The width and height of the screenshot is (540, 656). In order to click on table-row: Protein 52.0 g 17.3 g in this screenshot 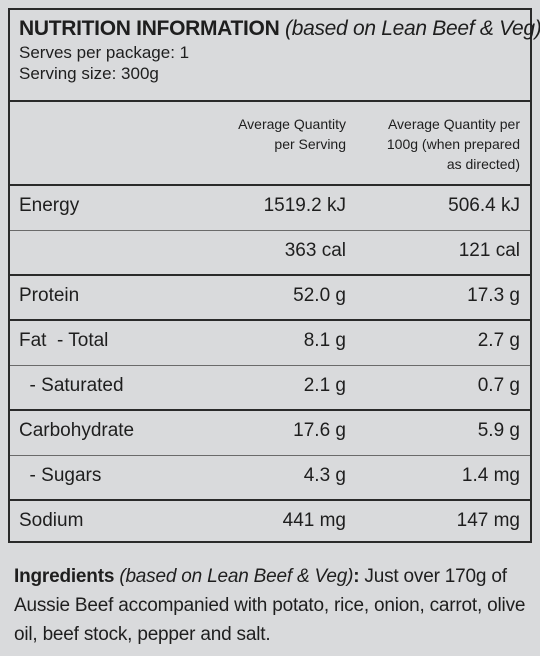, I will do `click(270, 298)`.